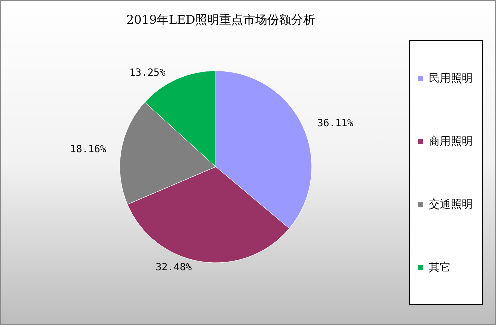  What do you see at coordinates (221, 20) in the screenshot?
I see `chart-title: 2019年LED照明重点市场份额分析` at bounding box center [221, 20].